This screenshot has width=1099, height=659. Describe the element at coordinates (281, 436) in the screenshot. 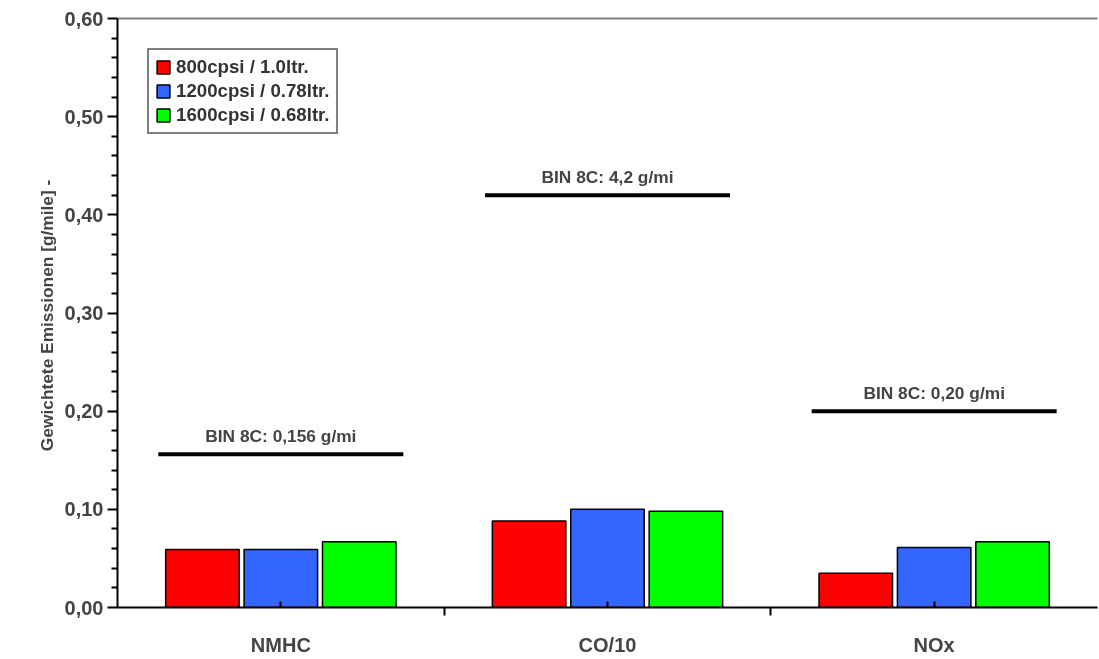

I see `ref-line-label: BIN 8C: 0,156 g/mi` at that location.